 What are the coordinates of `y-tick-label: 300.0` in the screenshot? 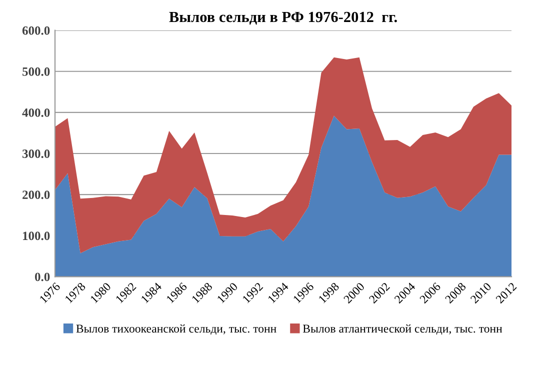 It's located at (36, 154).